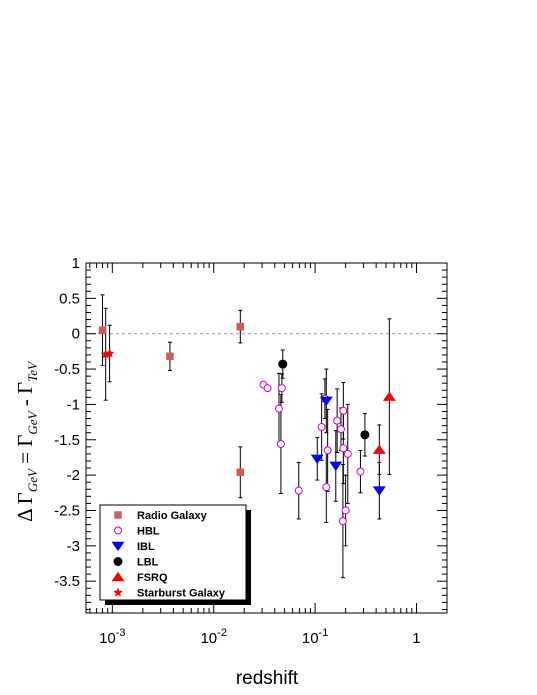  What do you see at coordinates (324, 633) in the screenshot?
I see `x-tick-label-exponent: -1` at bounding box center [324, 633].